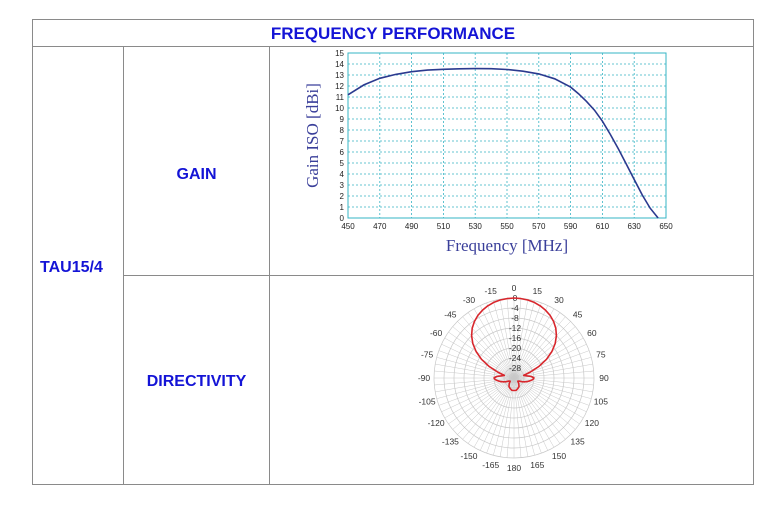  I want to click on gain-x-tick-450: 450, so click(348, 226).